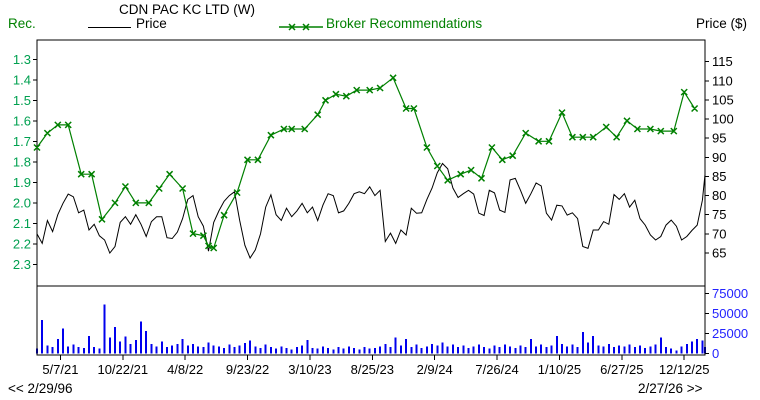  What do you see at coordinates (730, 333) in the screenshot?
I see `volume-tick-label: 25000` at bounding box center [730, 333].